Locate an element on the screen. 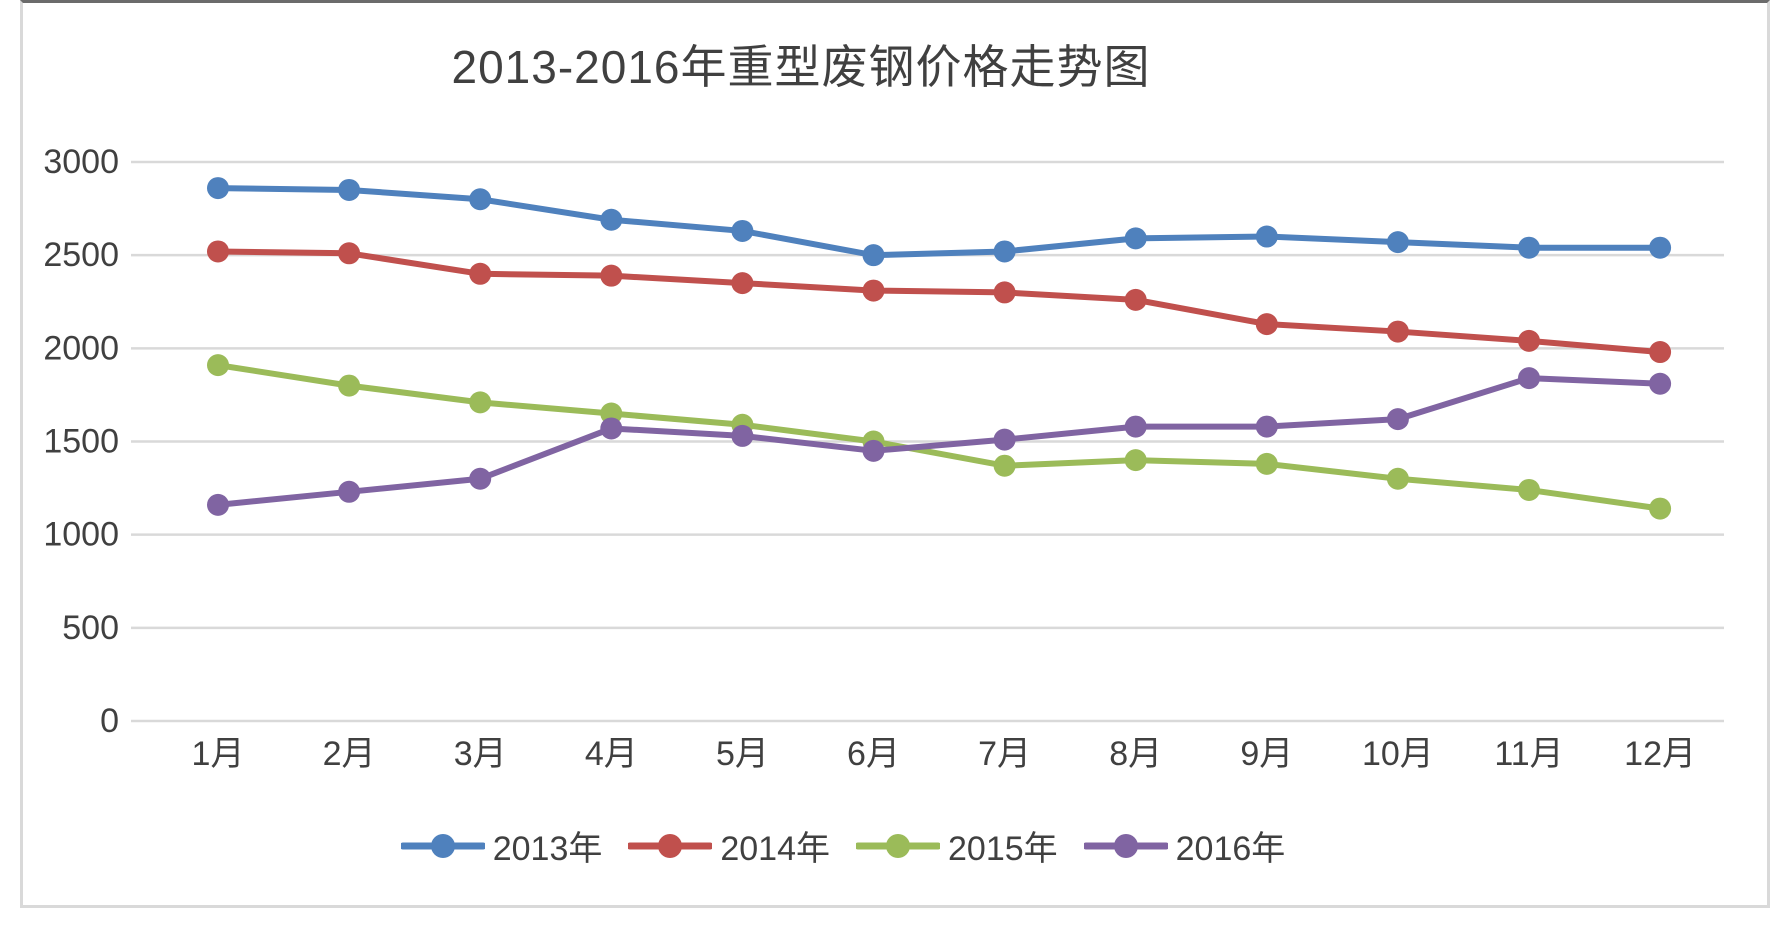  legend-item-2013年: 2013年 is located at coordinates (501, 845).